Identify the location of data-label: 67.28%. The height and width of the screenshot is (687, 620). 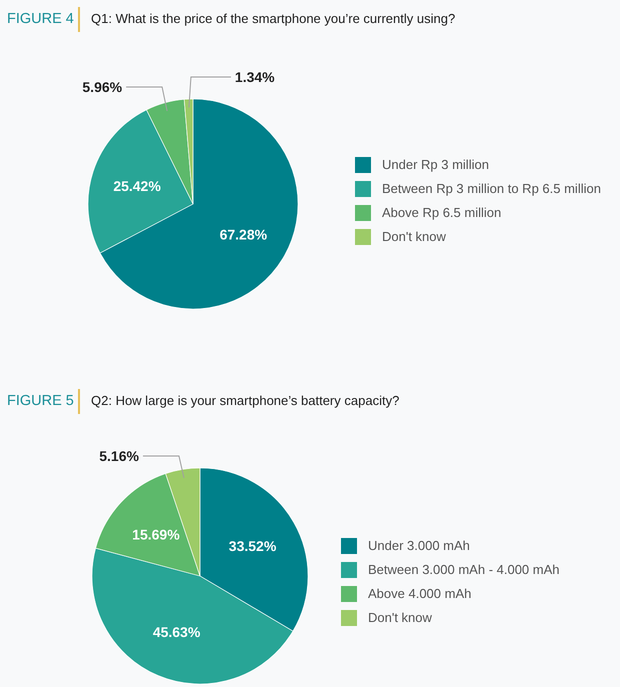
(244, 234).